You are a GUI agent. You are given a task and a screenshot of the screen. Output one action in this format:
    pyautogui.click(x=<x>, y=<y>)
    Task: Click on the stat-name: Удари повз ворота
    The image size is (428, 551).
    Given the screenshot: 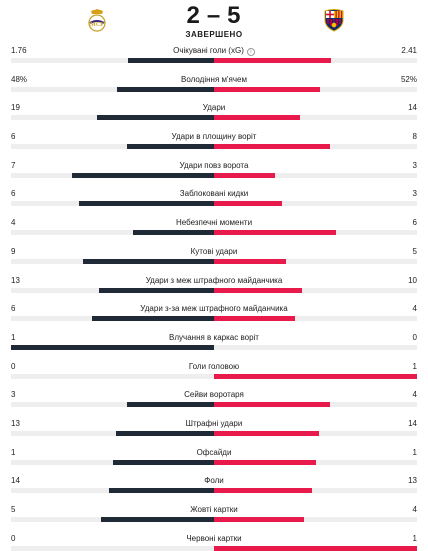 What is the action you would take?
    pyautogui.click(x=214, y=165)
    